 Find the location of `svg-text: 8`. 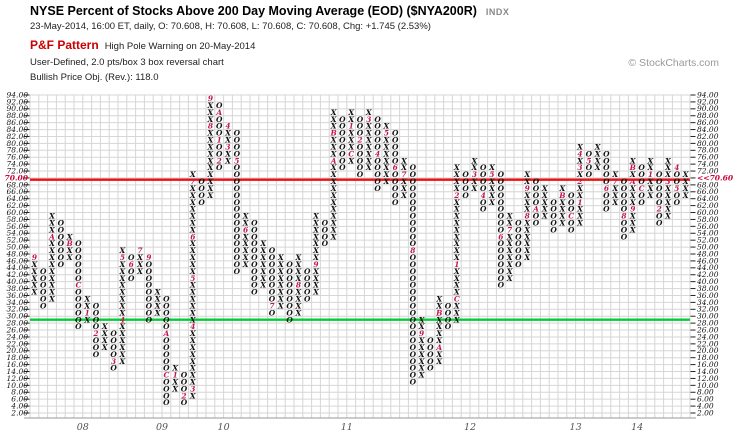

svg-text: 8 is located at coordinates (412, 250).